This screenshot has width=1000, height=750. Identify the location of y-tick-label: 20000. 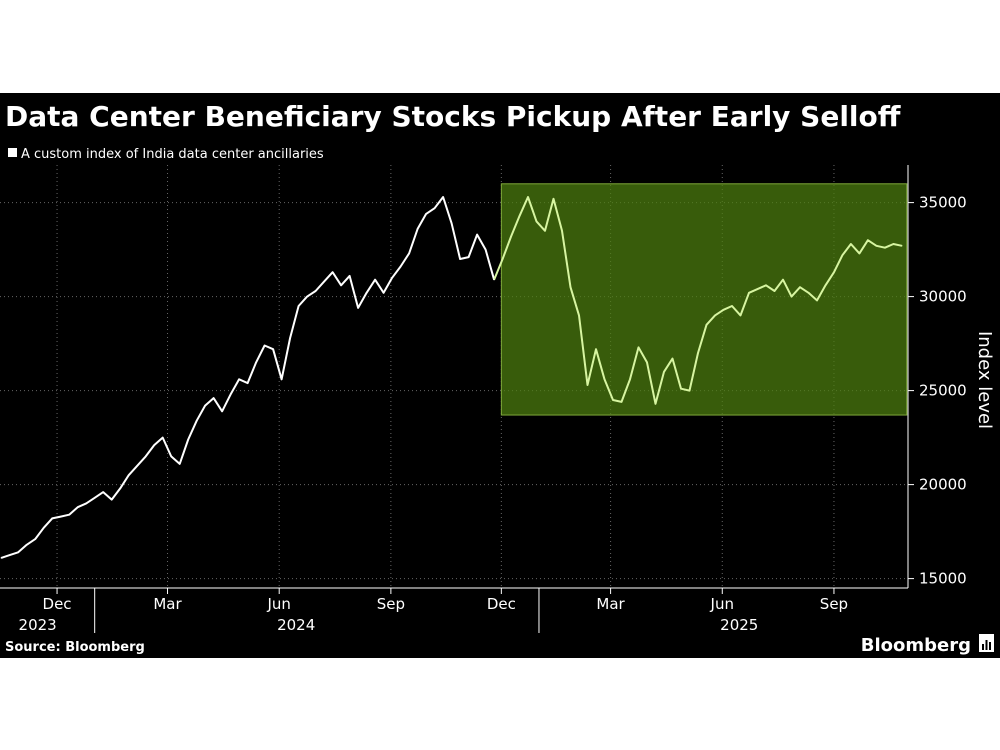
(943, 485).